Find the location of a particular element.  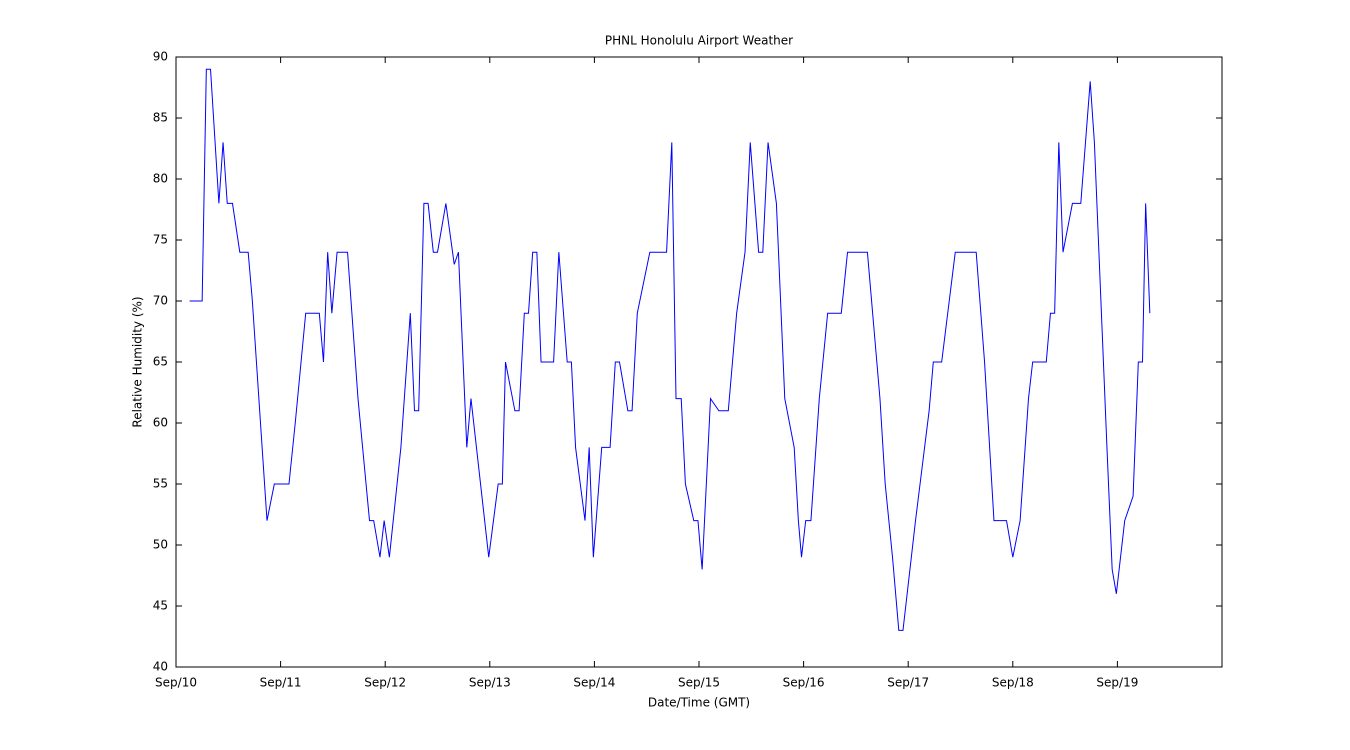

x-tick-label: Sep/16 is located at coordinates (804, 683).